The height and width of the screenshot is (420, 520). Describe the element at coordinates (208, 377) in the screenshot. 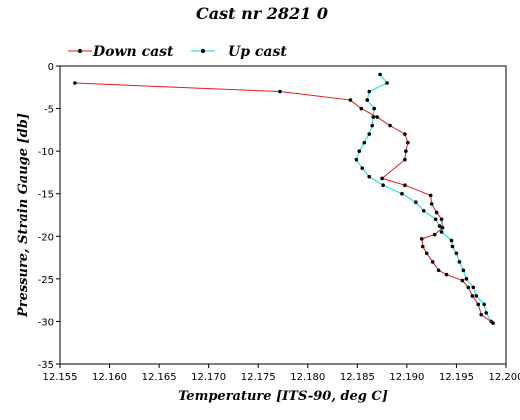

I see `x-tick-label: 12.170` at that location.